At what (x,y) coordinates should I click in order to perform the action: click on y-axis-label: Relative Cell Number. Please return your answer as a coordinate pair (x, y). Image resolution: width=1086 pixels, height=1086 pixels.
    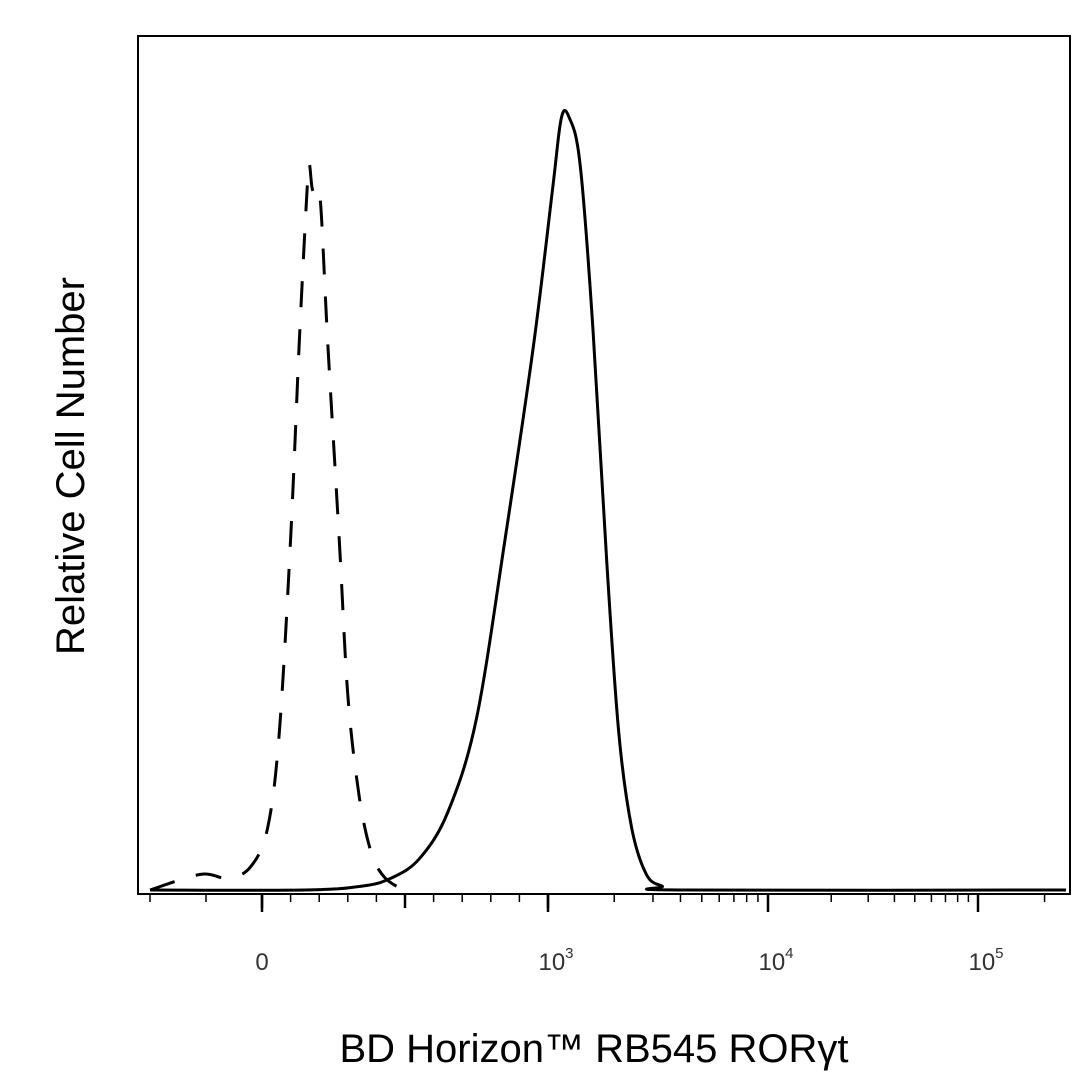
    Looking at the image, I should click on (71, 466).